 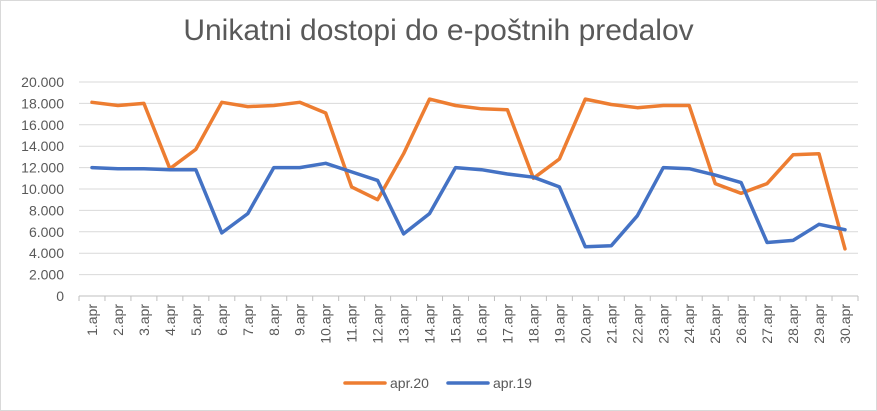 I want to click on x-tick-label: 29.apr, so click(x=819, y=324).